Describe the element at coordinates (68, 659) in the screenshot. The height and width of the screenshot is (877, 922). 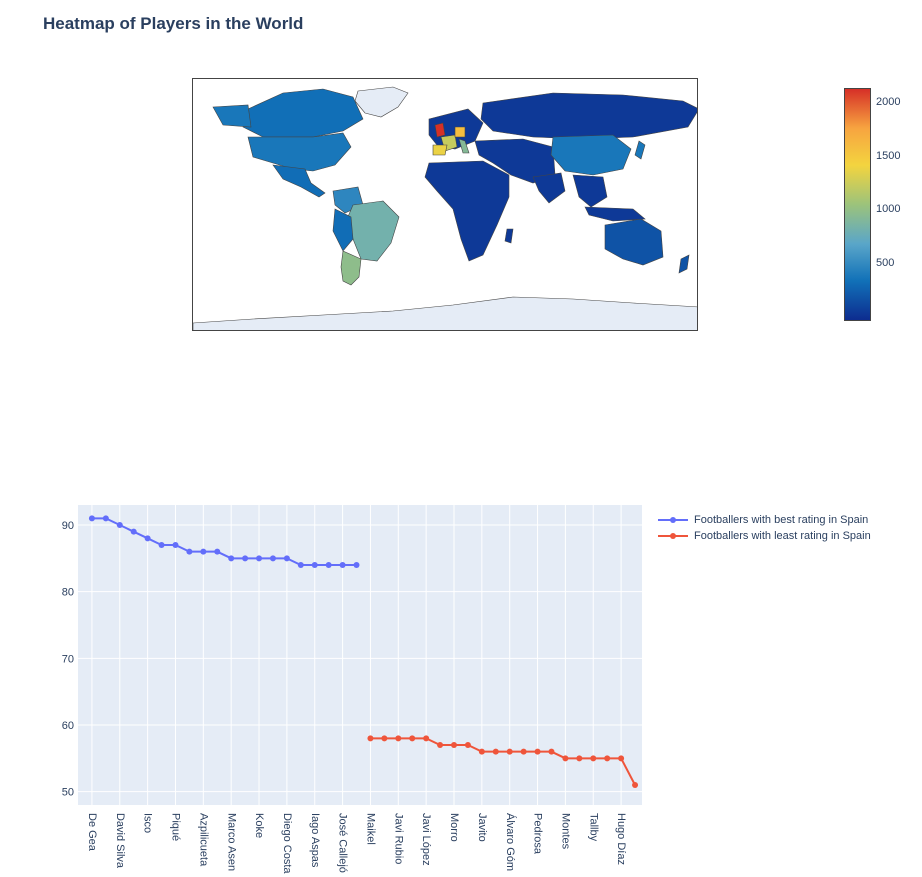
I see `y-tick-label: 70` at that location.